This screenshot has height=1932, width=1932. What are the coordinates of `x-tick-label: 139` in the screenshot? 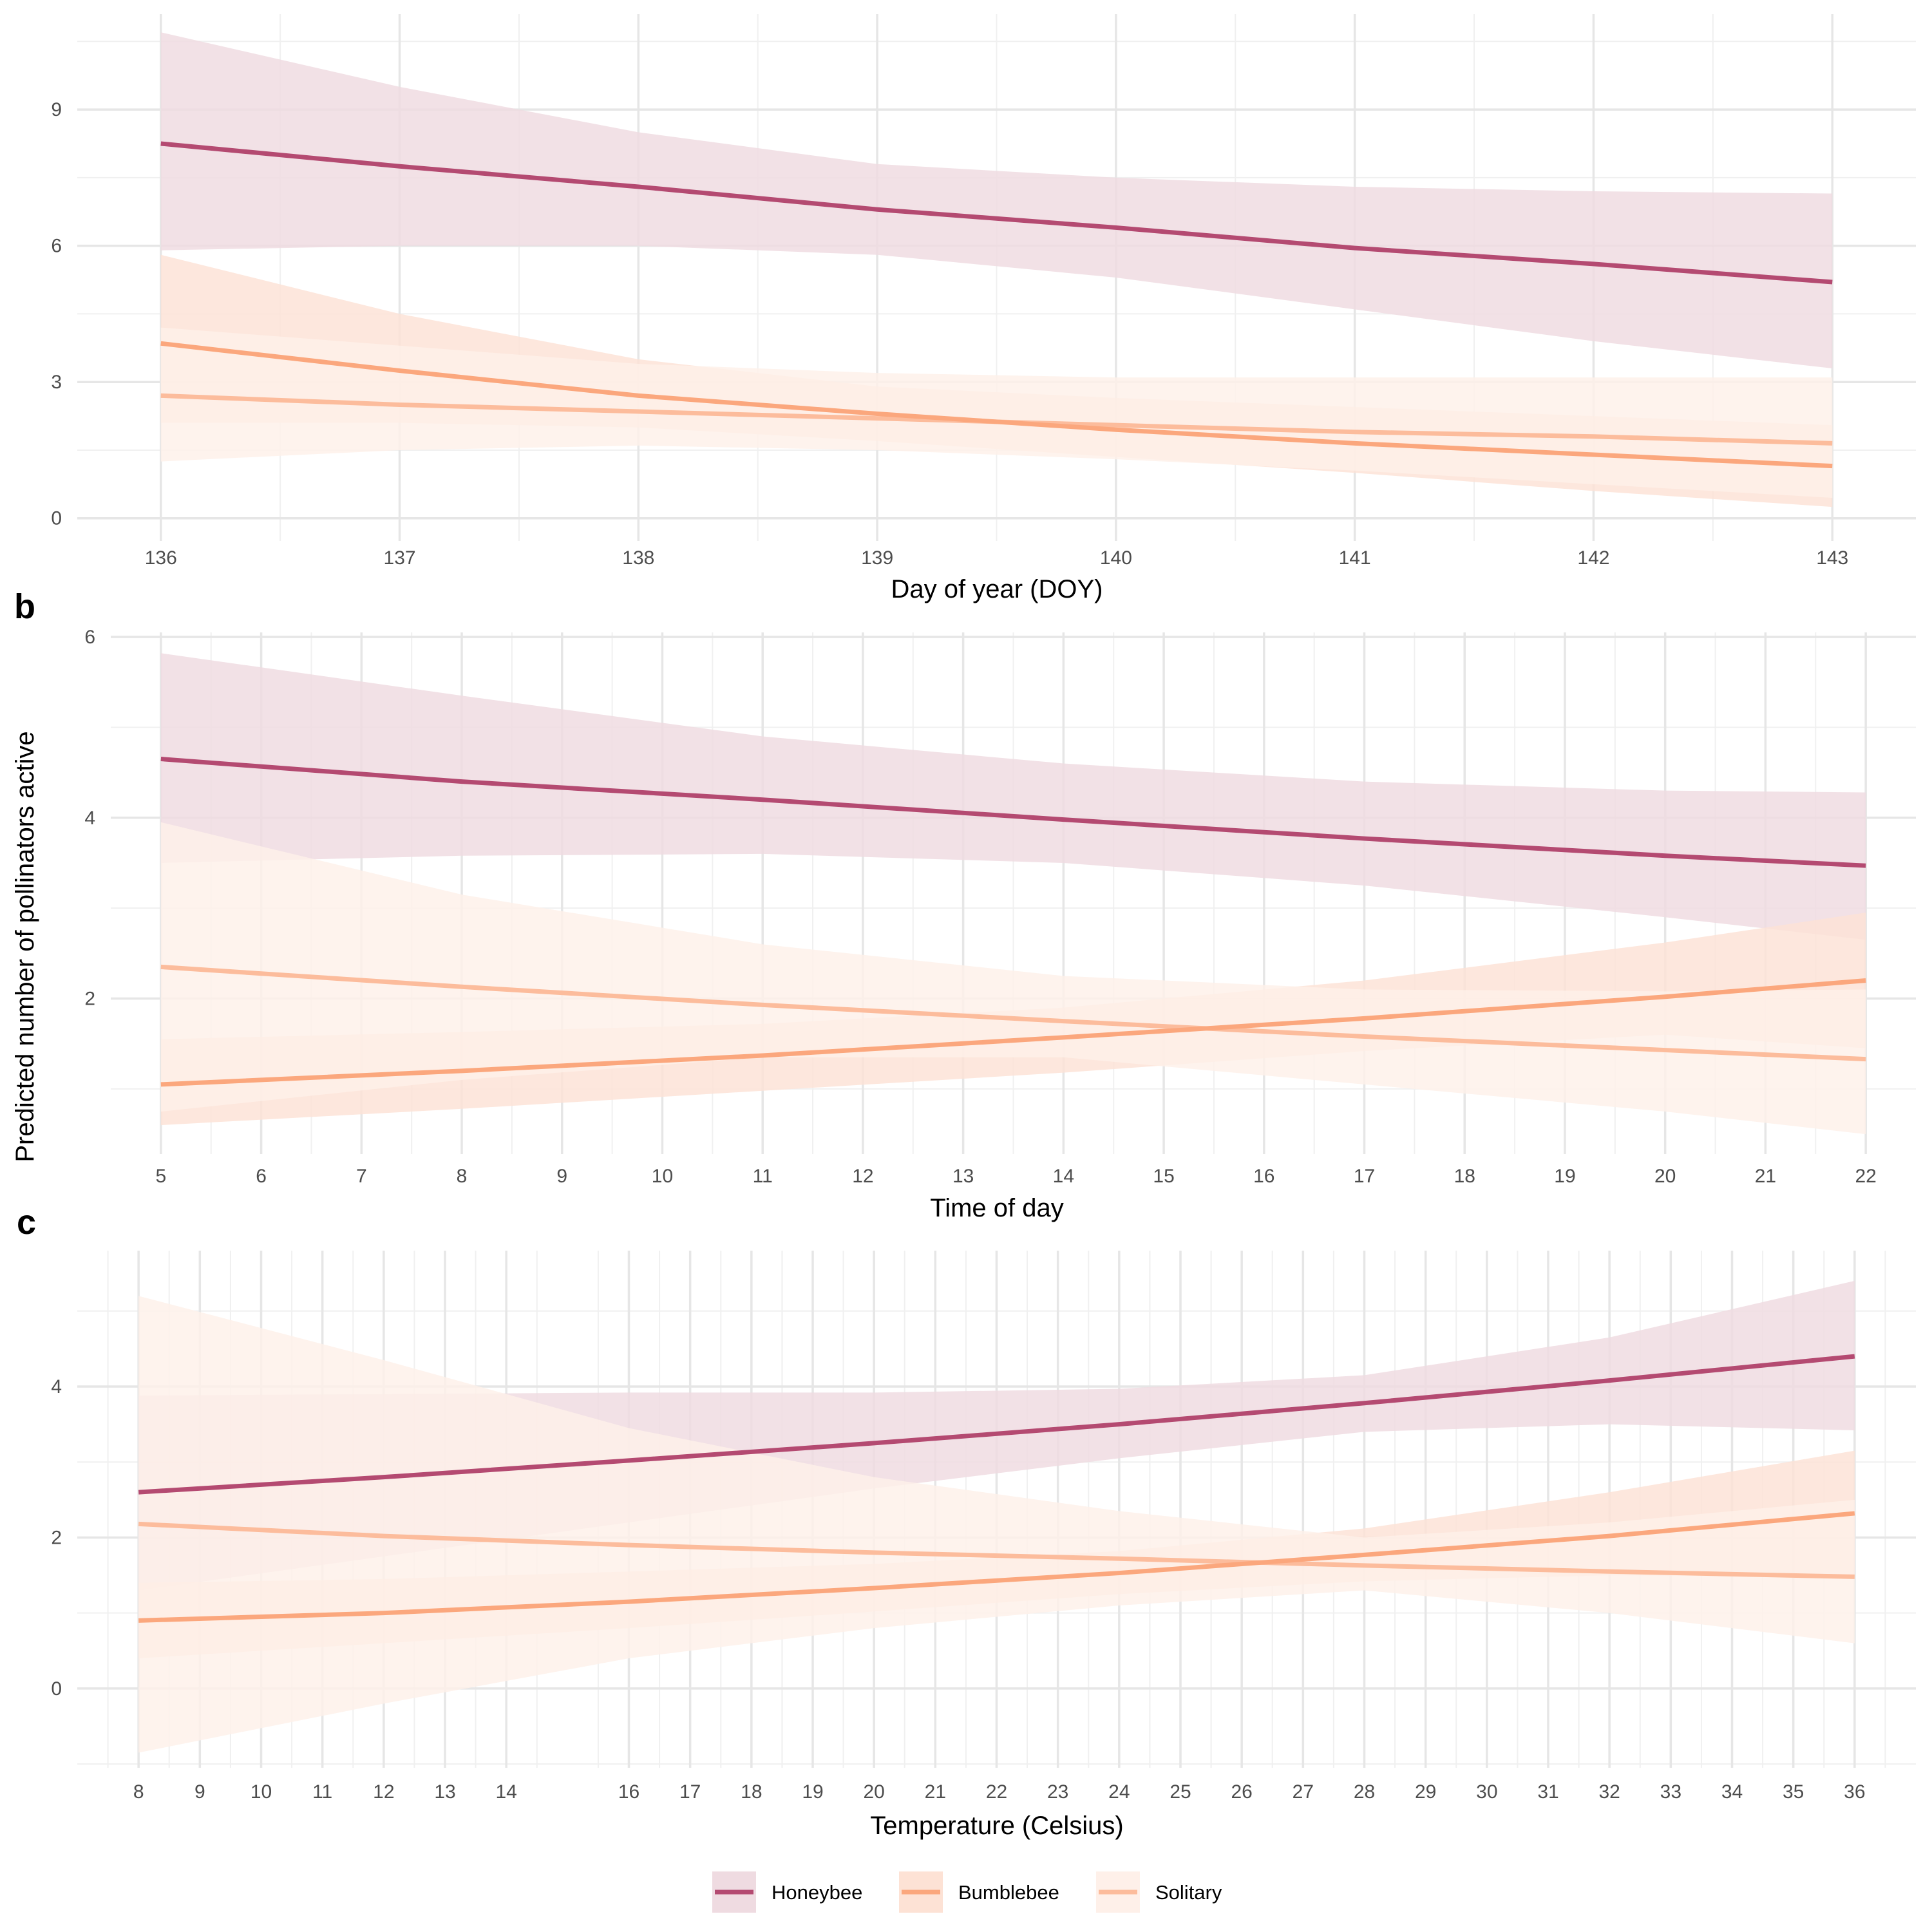 It's located at (877, 558).